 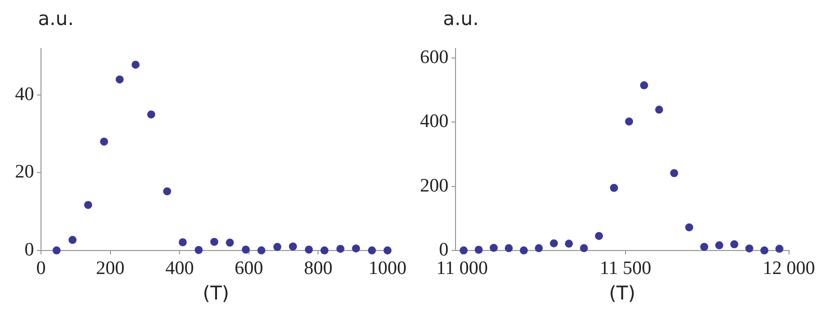 What do you see at coordinates (249, 268) in the screenshot?
I see `x-tick-label: 600` at bounding box center [249, 268].